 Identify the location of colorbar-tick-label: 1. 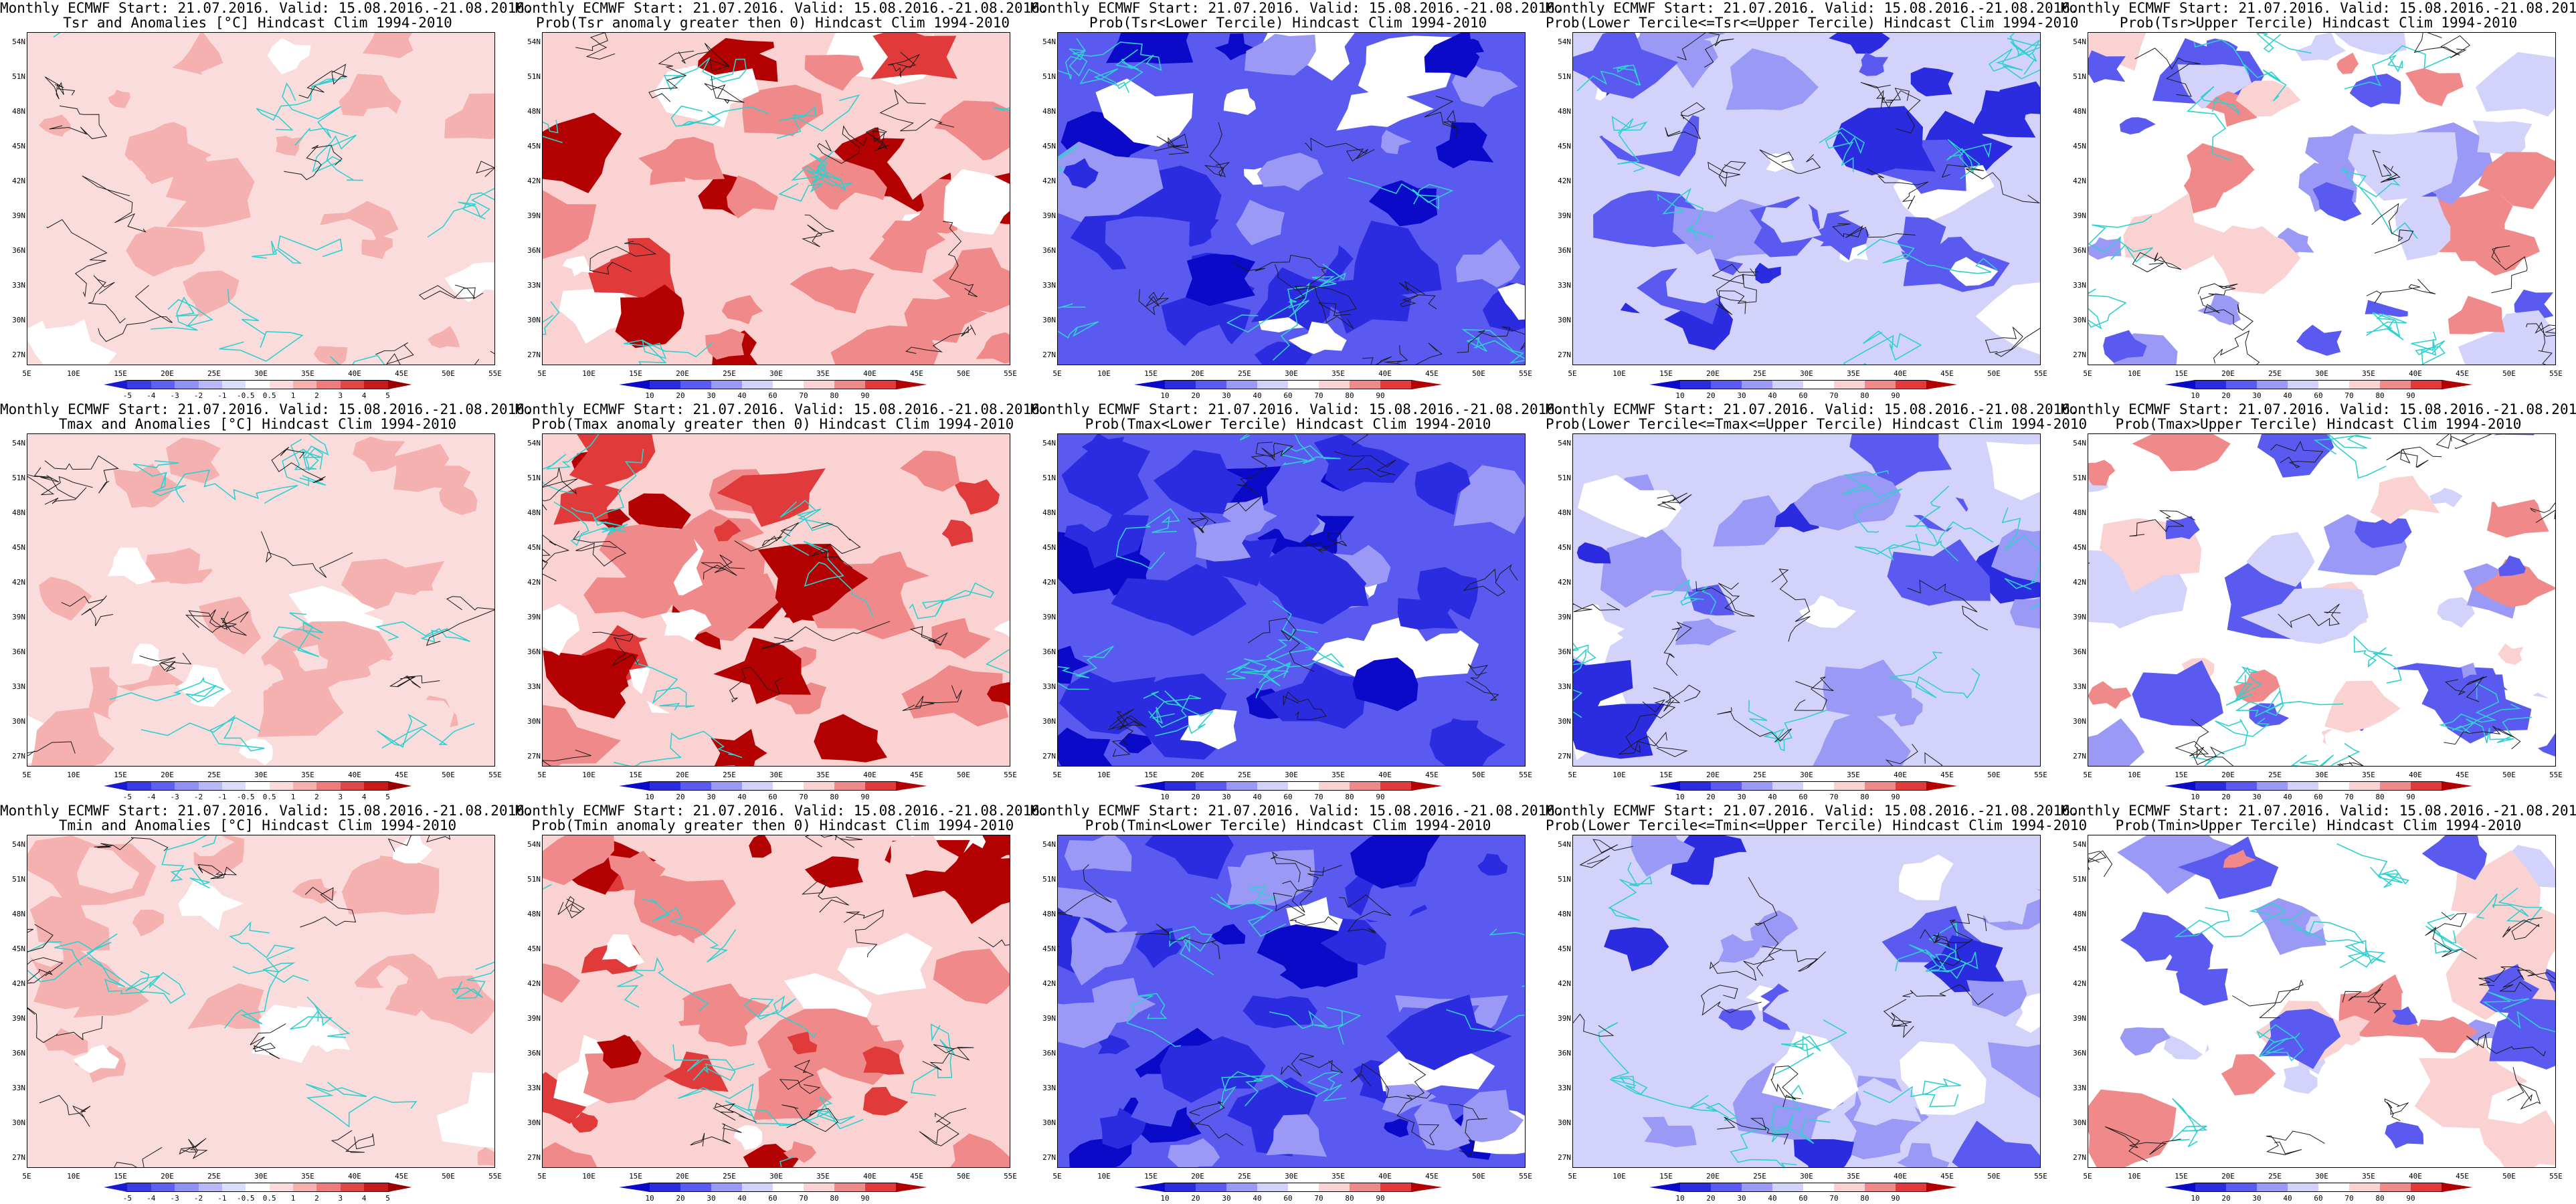
(293, 395).